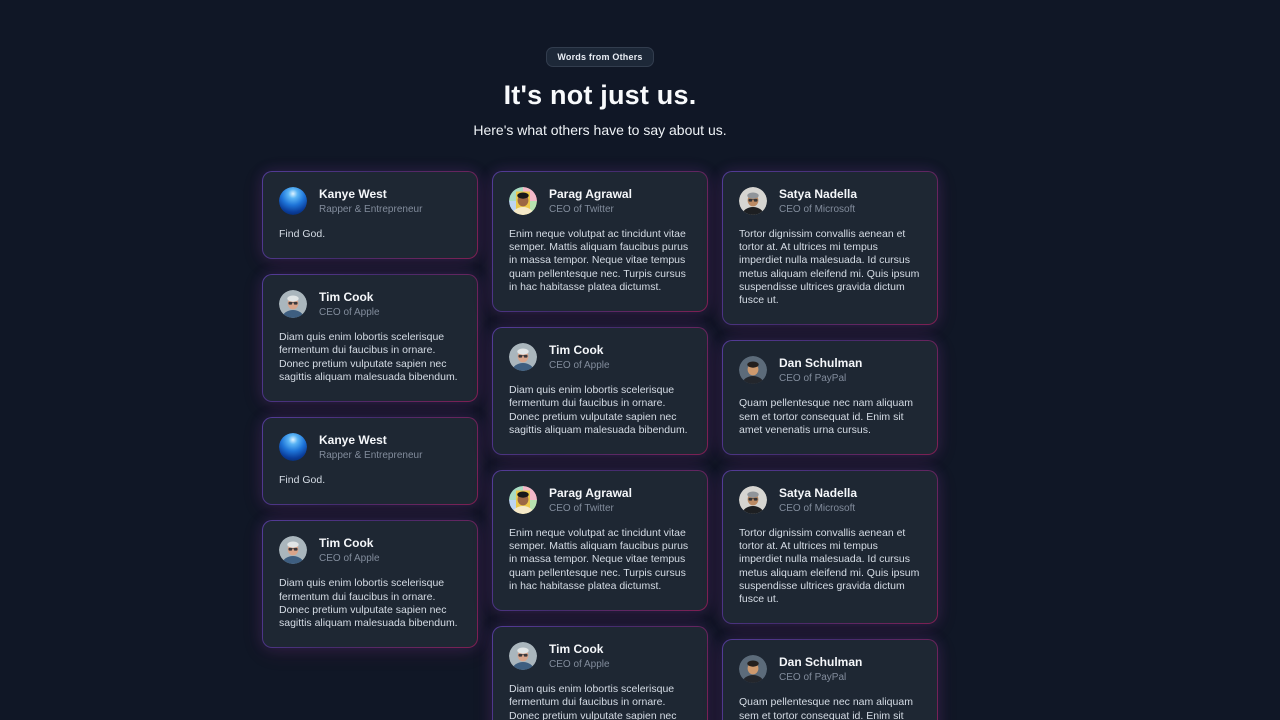 The width and height of the screenshot is (1280, 720). I want to click on testimonial-card-header: Parag Agrawal CEO of Twitter, so click(600, 499).